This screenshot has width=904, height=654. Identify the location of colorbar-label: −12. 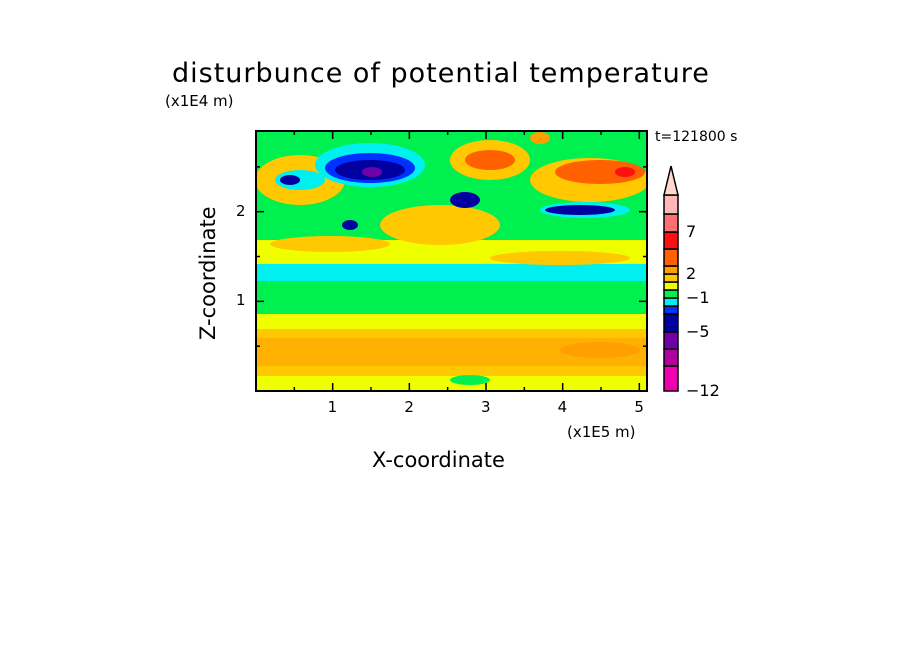
(703, 390).